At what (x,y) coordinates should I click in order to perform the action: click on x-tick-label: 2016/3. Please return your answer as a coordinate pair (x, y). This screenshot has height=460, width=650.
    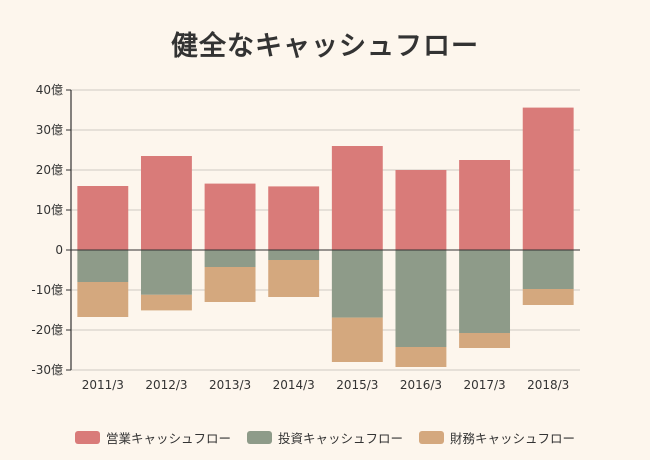
    Looking at the image, I should click on (421, 385).